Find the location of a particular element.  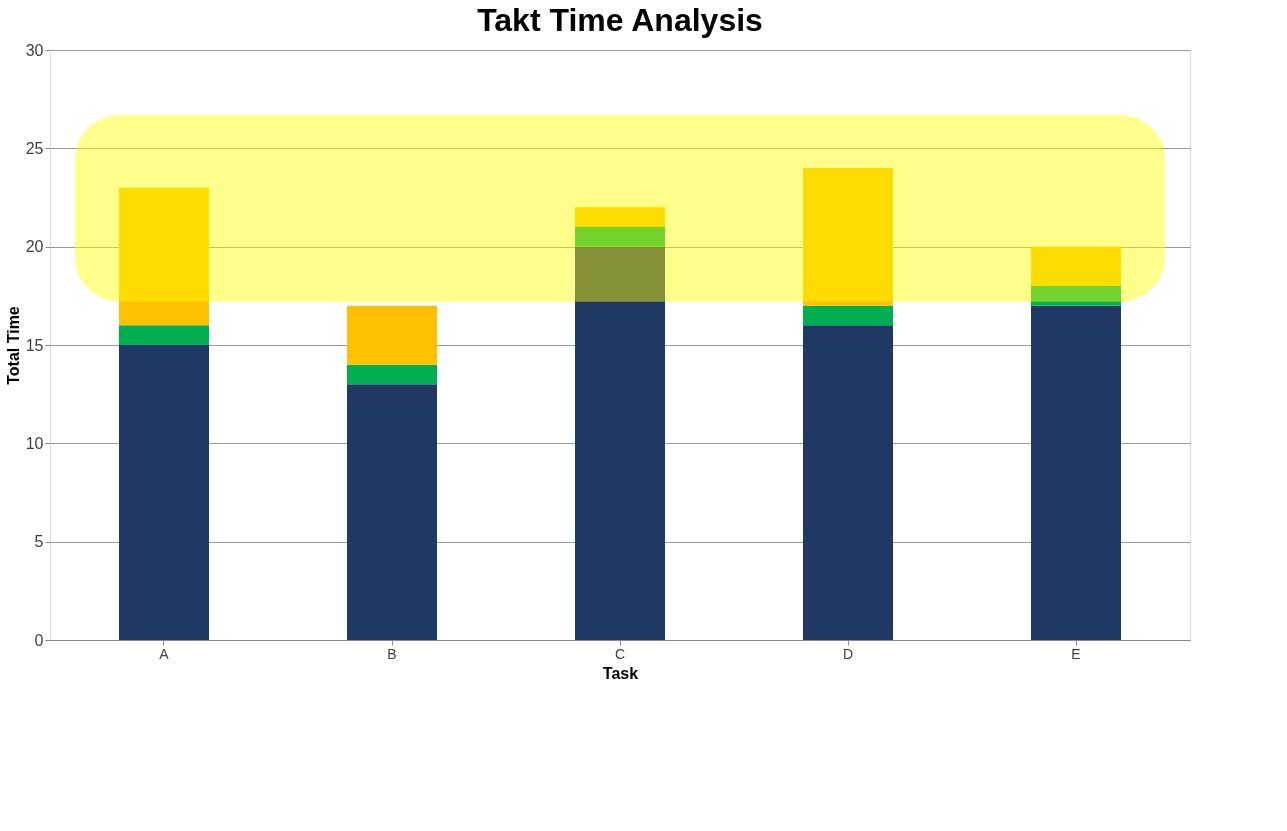

chart-title: Takt Time Analysis is located at coordinates (620, 20).